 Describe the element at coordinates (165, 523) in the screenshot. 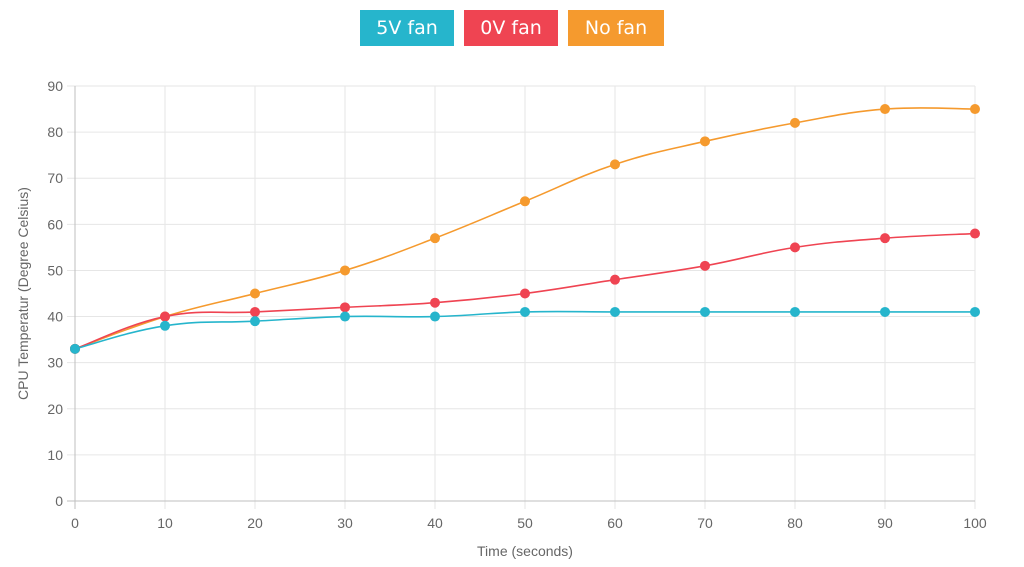

I see `x-tick-label: 10` at that location.